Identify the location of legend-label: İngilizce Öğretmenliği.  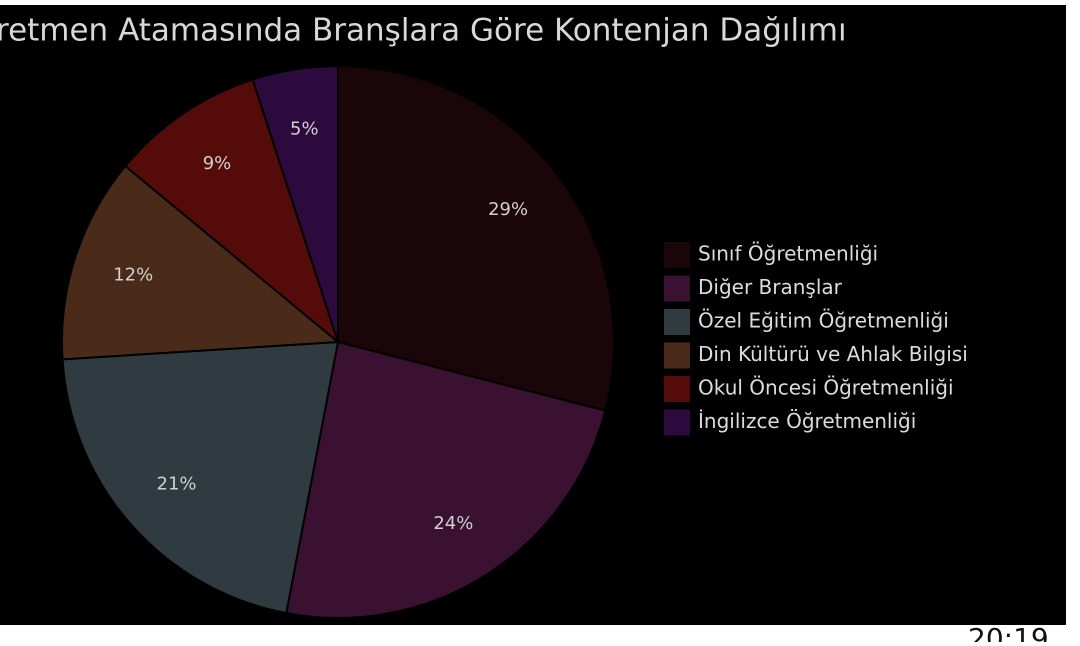
(807, 421).